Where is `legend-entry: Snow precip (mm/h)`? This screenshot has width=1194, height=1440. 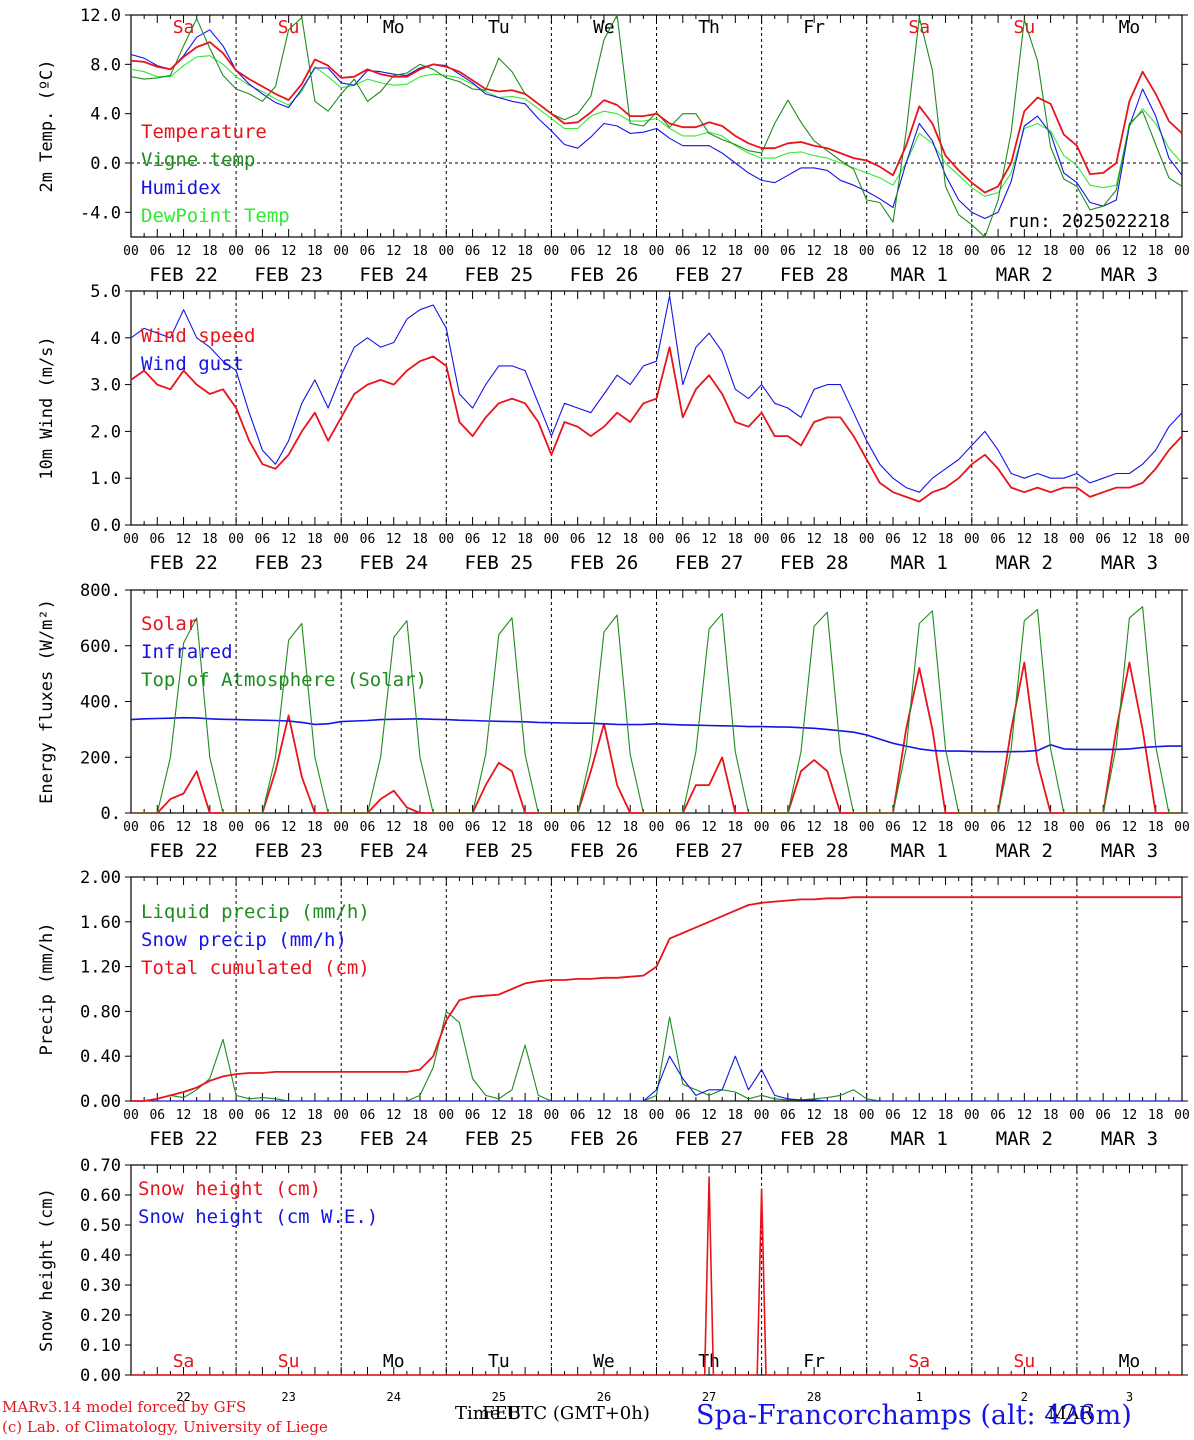 legend-entry: Snow precip (mm/h) is located at coordinates (244, 940).